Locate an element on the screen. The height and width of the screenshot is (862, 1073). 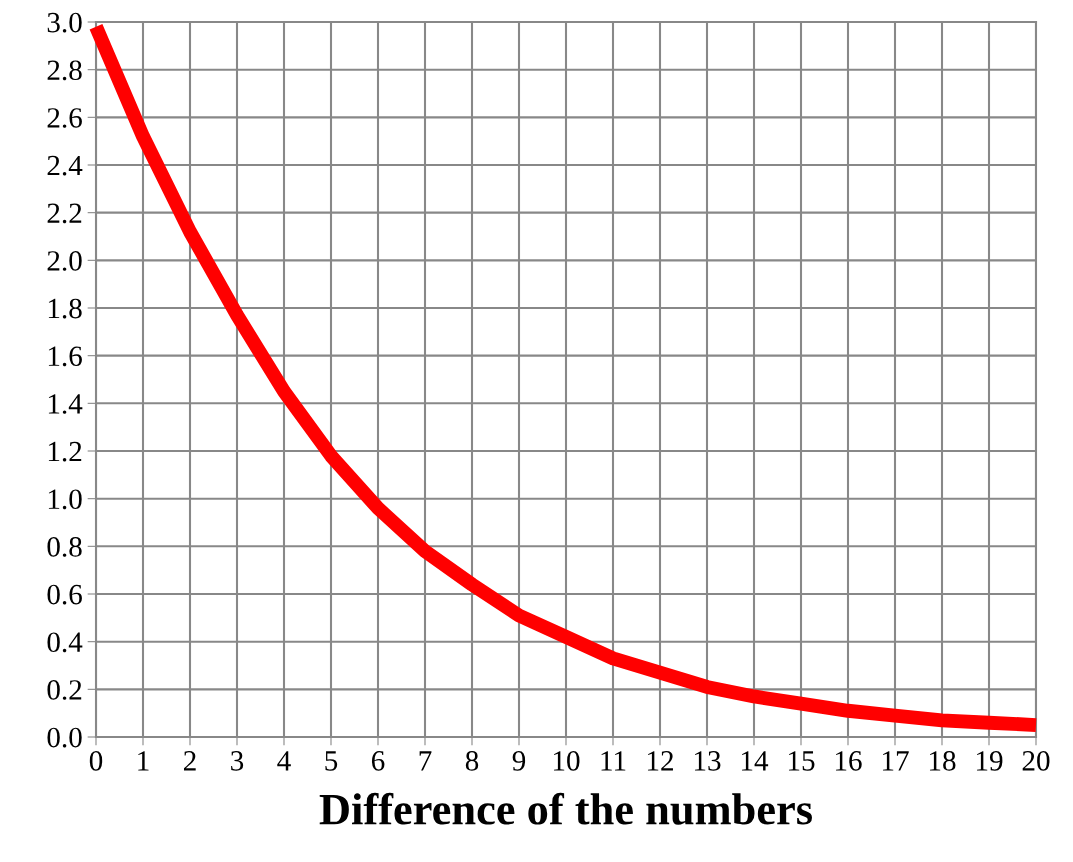
x-tick-label: 16 is located at coordinates (848, 761).